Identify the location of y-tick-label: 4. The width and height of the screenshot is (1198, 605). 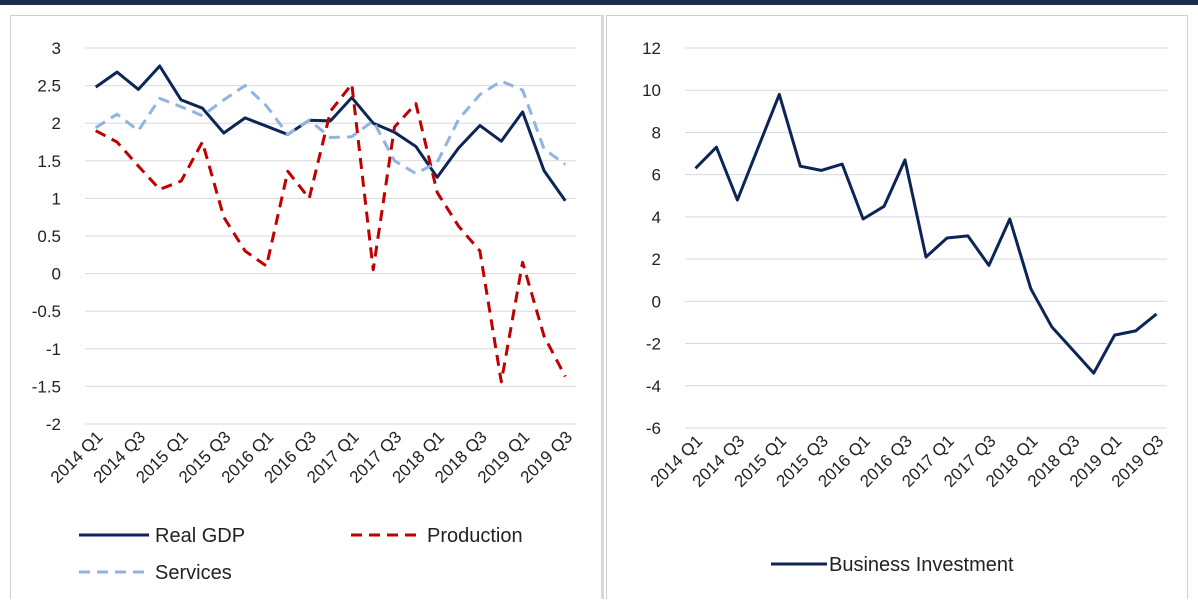
(656, 217).